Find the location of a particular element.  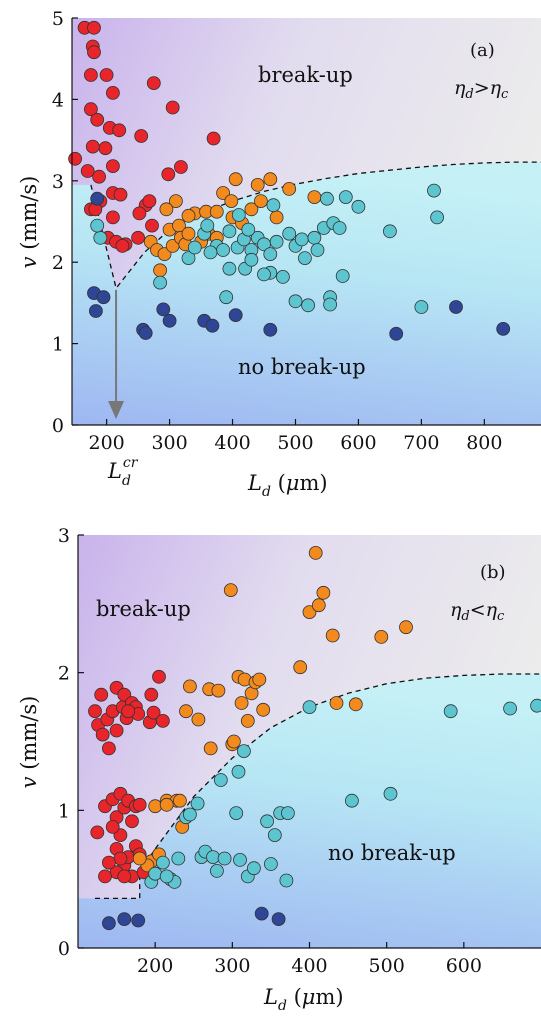

panel-a-region-label-break-up: break-up is located at coordinates (305, 75).